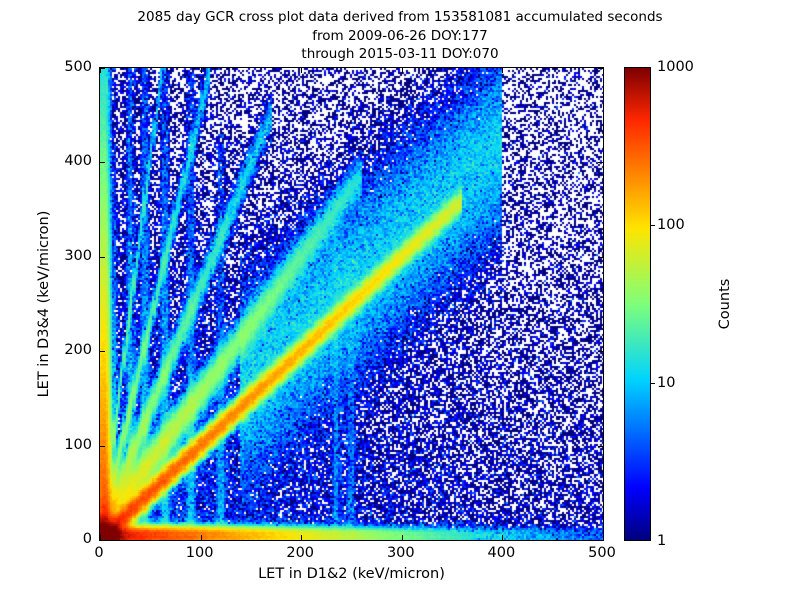 This screenshot has height=600, width=800. Describe the element at coordinates (725, 304) in the screenshot. I see `colorbar-label: Counts` at that location.